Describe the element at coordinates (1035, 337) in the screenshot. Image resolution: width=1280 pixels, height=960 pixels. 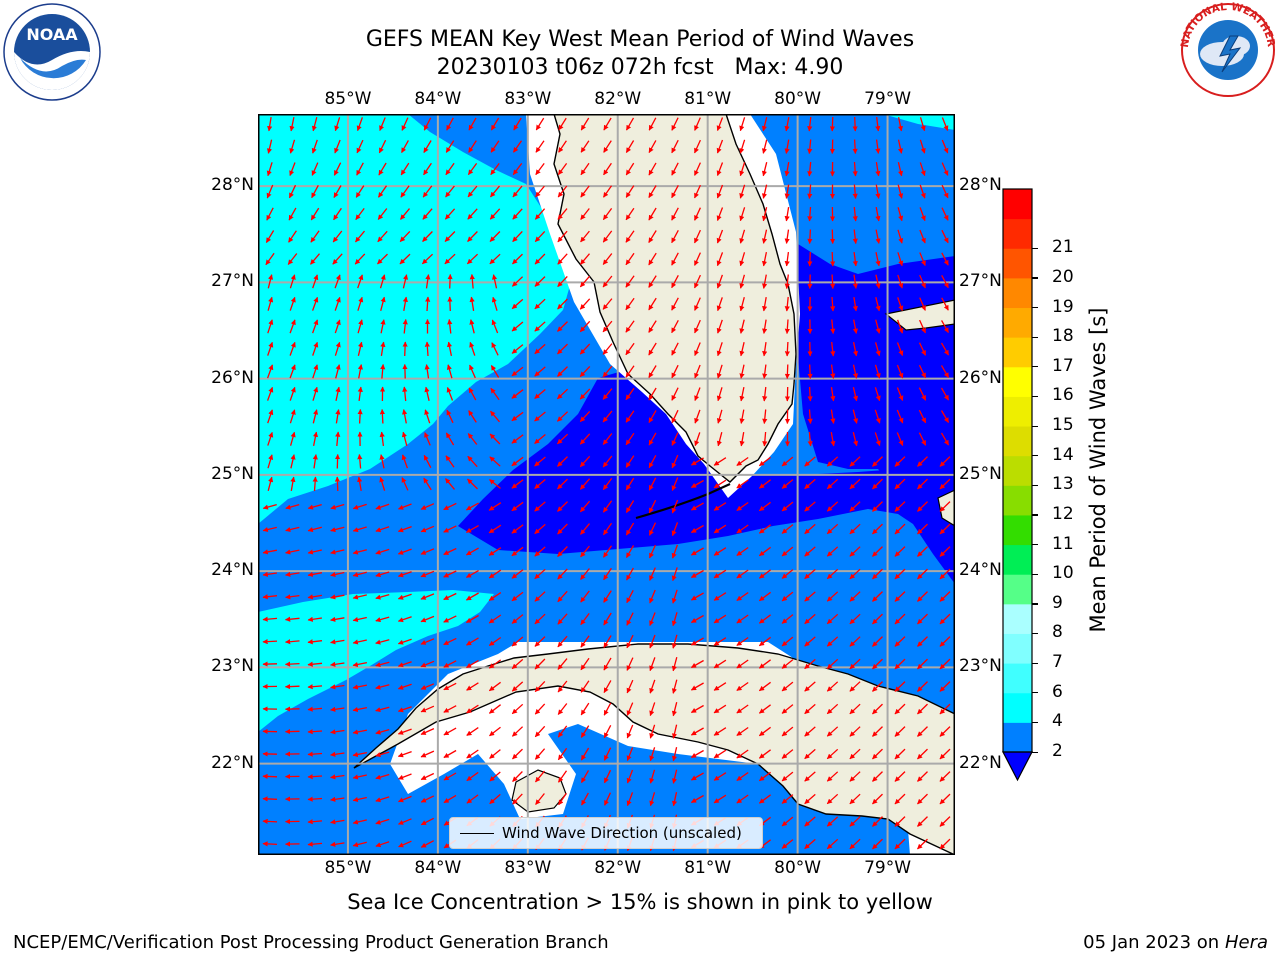
I see `colorbar-tick-mark` at that location.